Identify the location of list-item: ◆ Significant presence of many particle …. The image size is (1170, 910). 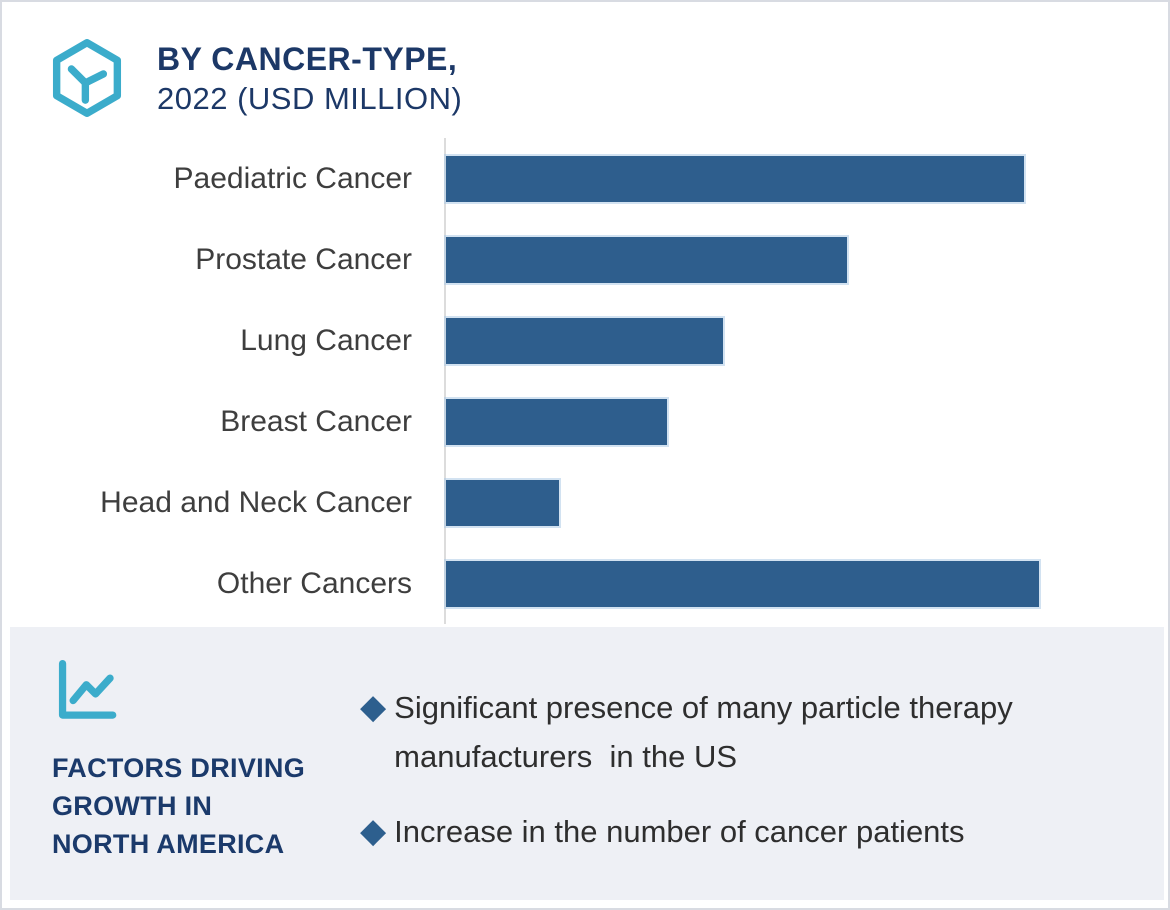
(745, 732).